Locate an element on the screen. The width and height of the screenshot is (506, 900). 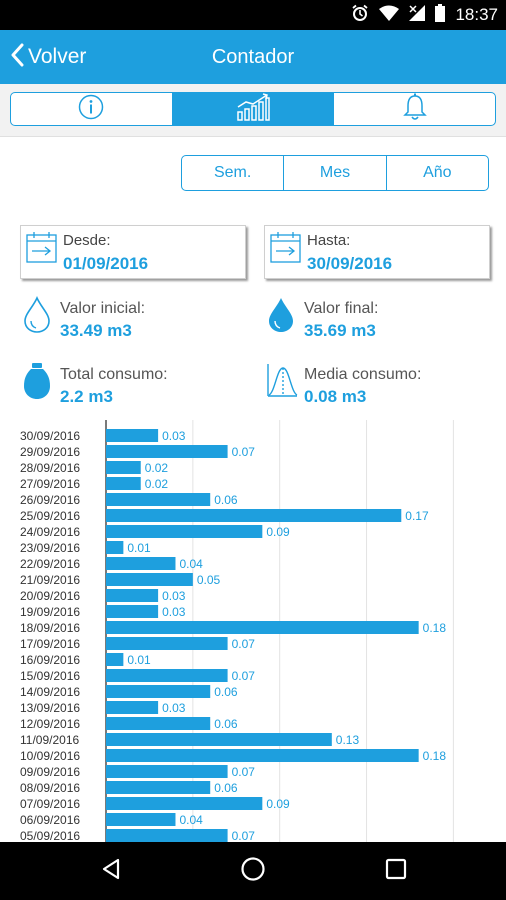
signal-icon is located at coordinates (417, 15).